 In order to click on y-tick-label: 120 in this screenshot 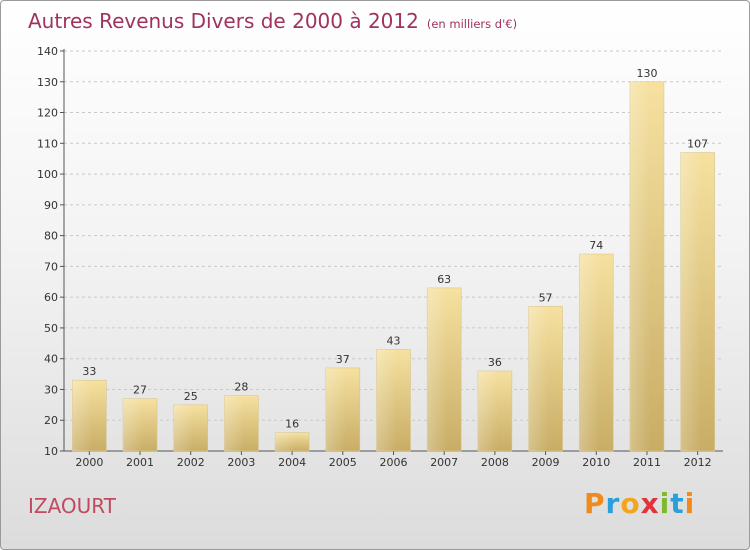, I will do `click(47, 113)`.